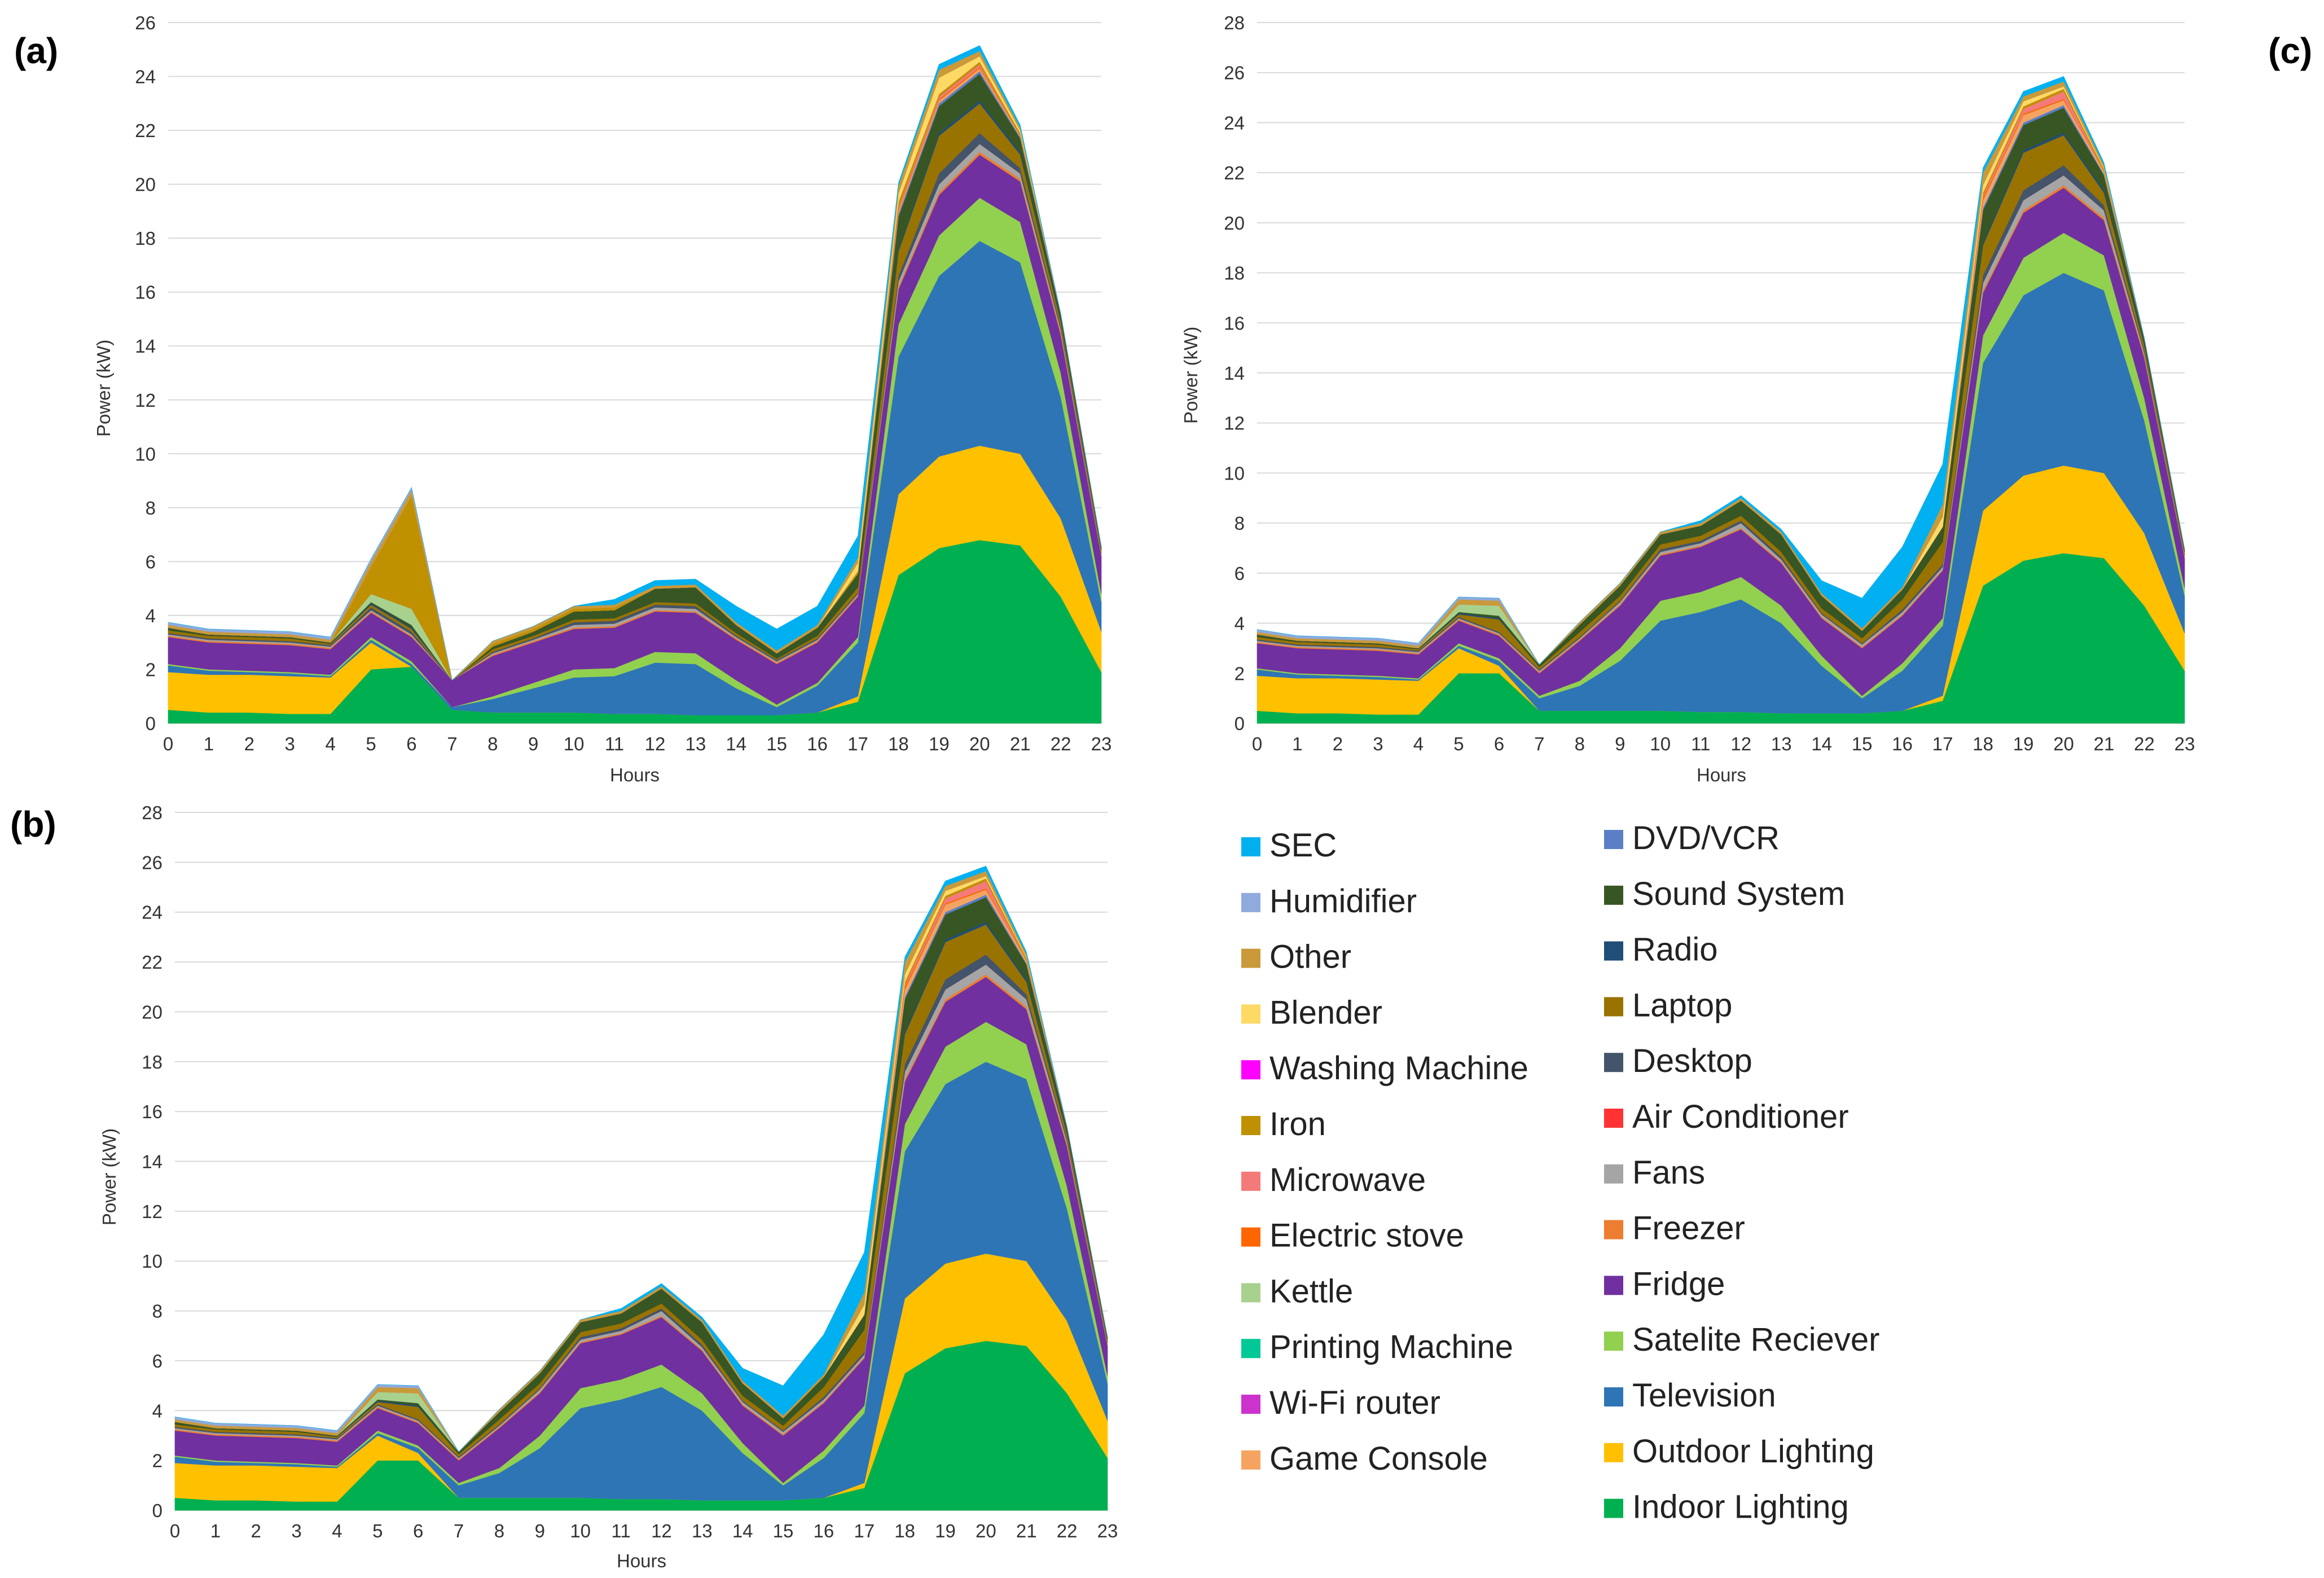 This screenshot has height=1578, width=2324. What do you see at coordinates (1706, 838) in the screenshot?
I see `legend-label-dvd-vcr: DVD/VCR` at bounding box center [1706, 838].